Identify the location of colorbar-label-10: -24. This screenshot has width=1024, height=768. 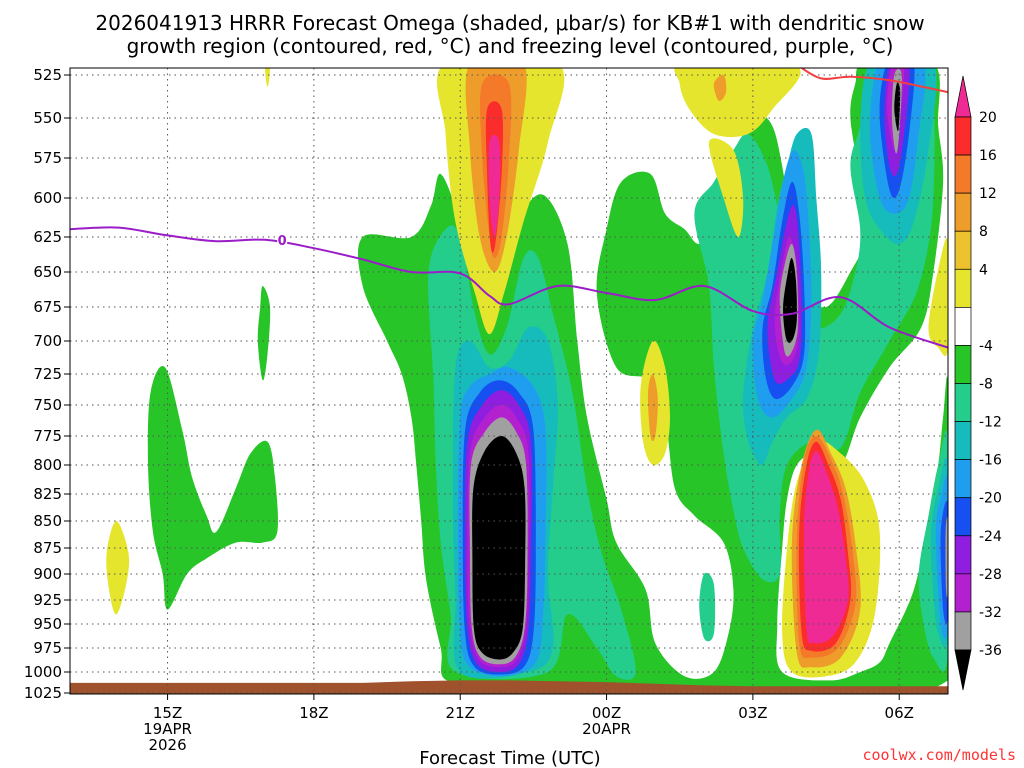
(990, 537).